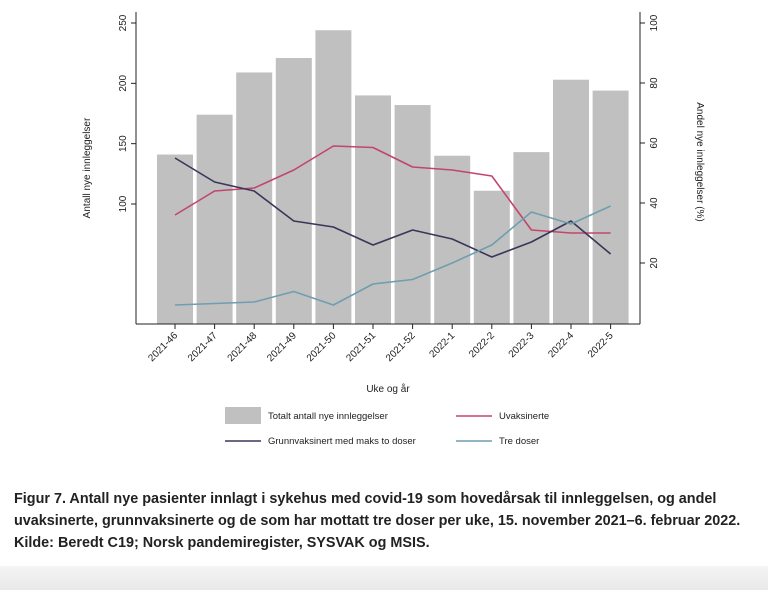 The image size is (768, 590). Describe the element at coordinates (524, 416) in the screenshot. I see `legend-label-1: Uvaksinerte` at that location.